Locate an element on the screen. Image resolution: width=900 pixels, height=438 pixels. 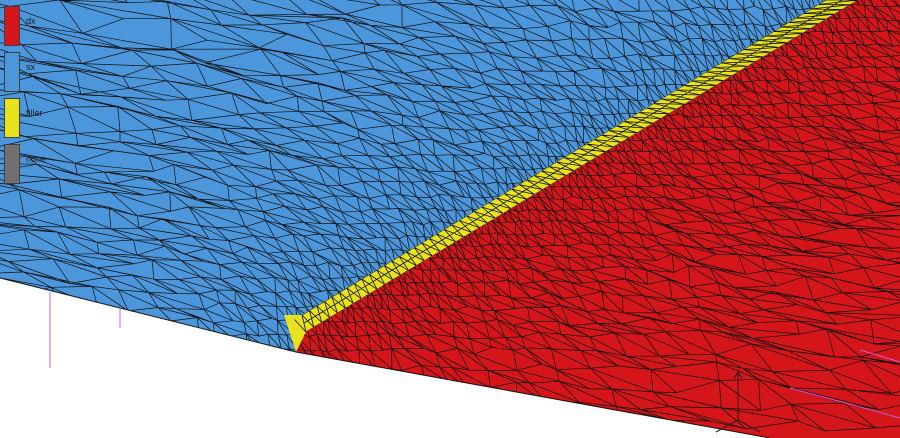
legend-label-dx: dx is located at coordinates (31, 21).